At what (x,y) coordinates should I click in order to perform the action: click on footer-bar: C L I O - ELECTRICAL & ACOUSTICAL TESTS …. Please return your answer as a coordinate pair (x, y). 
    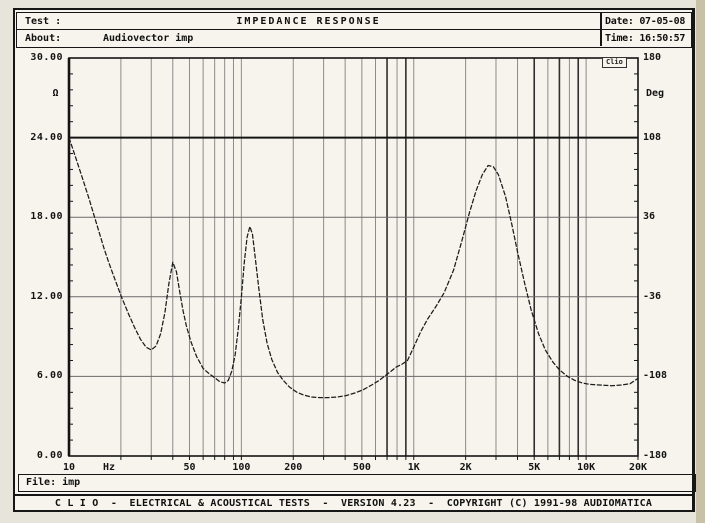
    Looking at the image, I should click on (353, 503).